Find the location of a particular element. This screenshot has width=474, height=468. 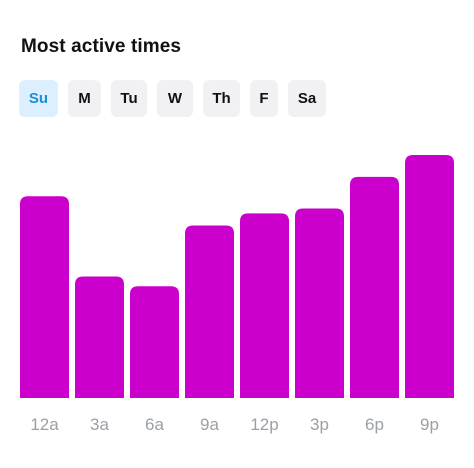

bar-3a is located at coordinates (99, 337).